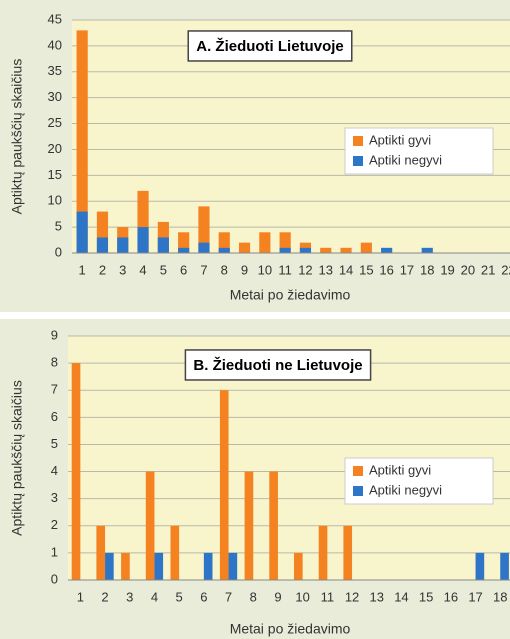 The height and width of the screenshot is (639, 510). What do you see at coordinates (54, 389) in the screenshot?
I see `y-tick-label: 7` at bounding box center [54, 389].